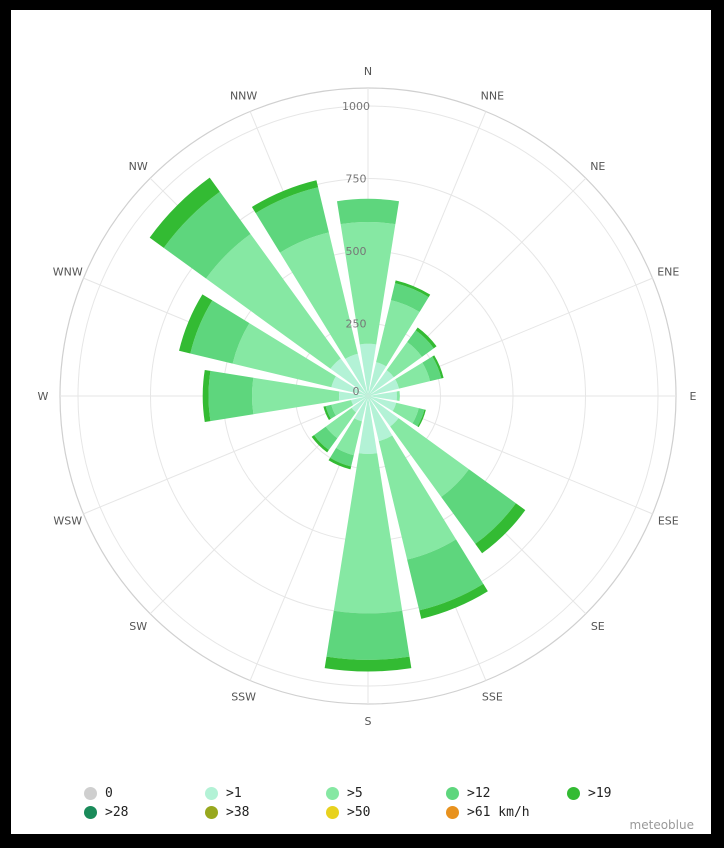  I want to click on radial-tick-label-1000: 1000, so click(356, 106).